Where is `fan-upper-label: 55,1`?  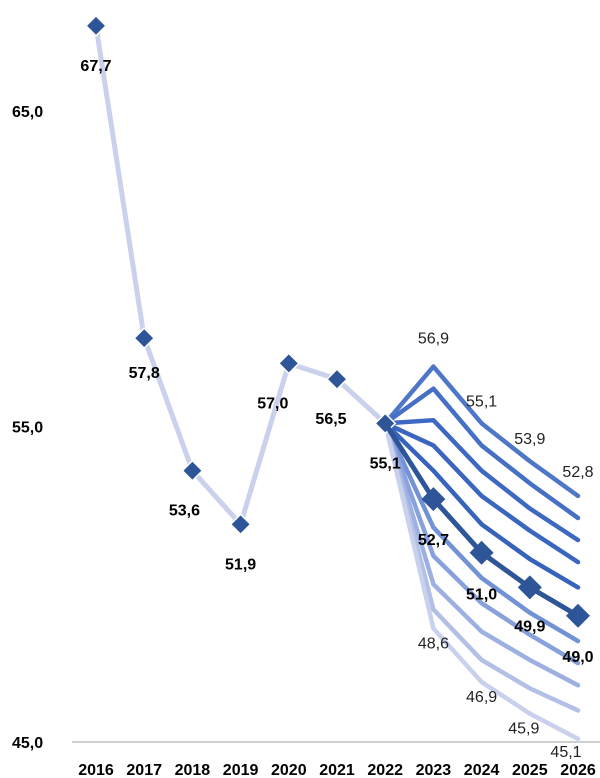 fan-upper-label: 55,1 is located at coordinates (481, 401).